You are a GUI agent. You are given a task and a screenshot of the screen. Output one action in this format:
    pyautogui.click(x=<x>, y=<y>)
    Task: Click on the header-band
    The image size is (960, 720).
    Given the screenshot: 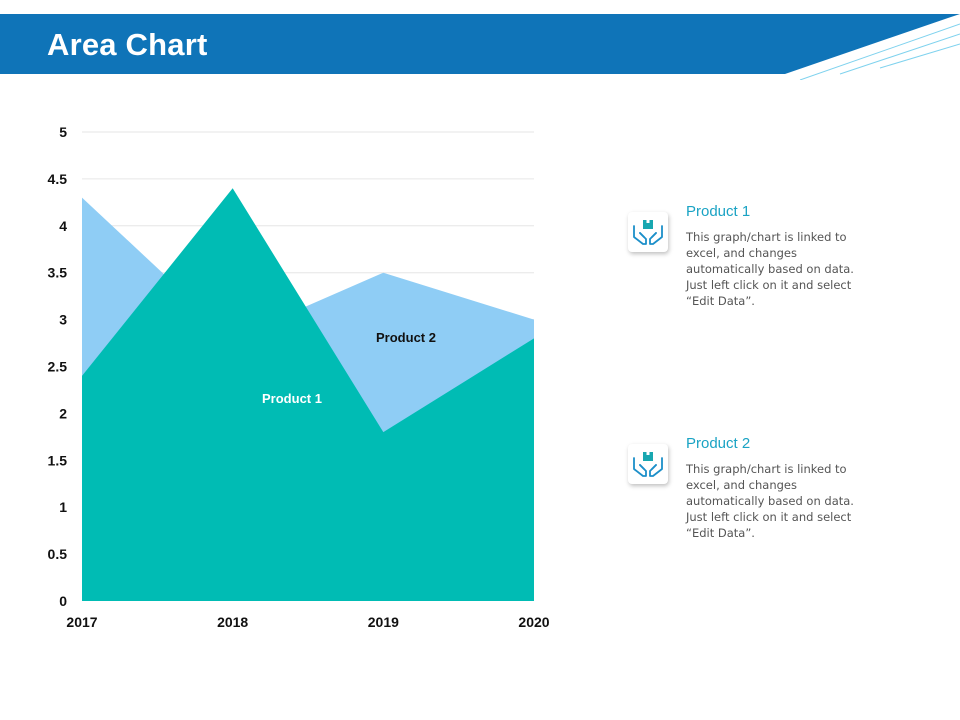 What is the action you would take?
    pyautogui.click(x=480, y=47)
    